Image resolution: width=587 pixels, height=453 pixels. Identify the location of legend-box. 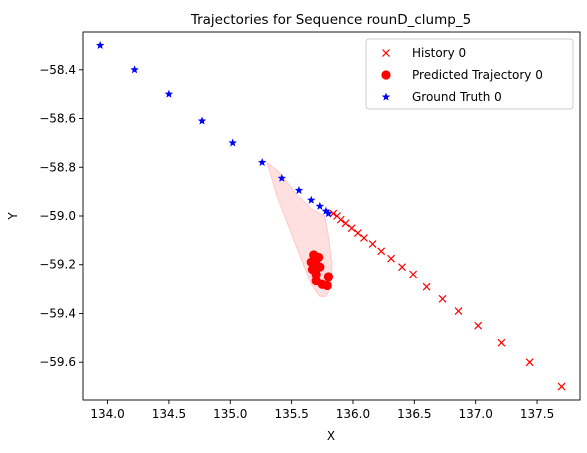
(469, 74).